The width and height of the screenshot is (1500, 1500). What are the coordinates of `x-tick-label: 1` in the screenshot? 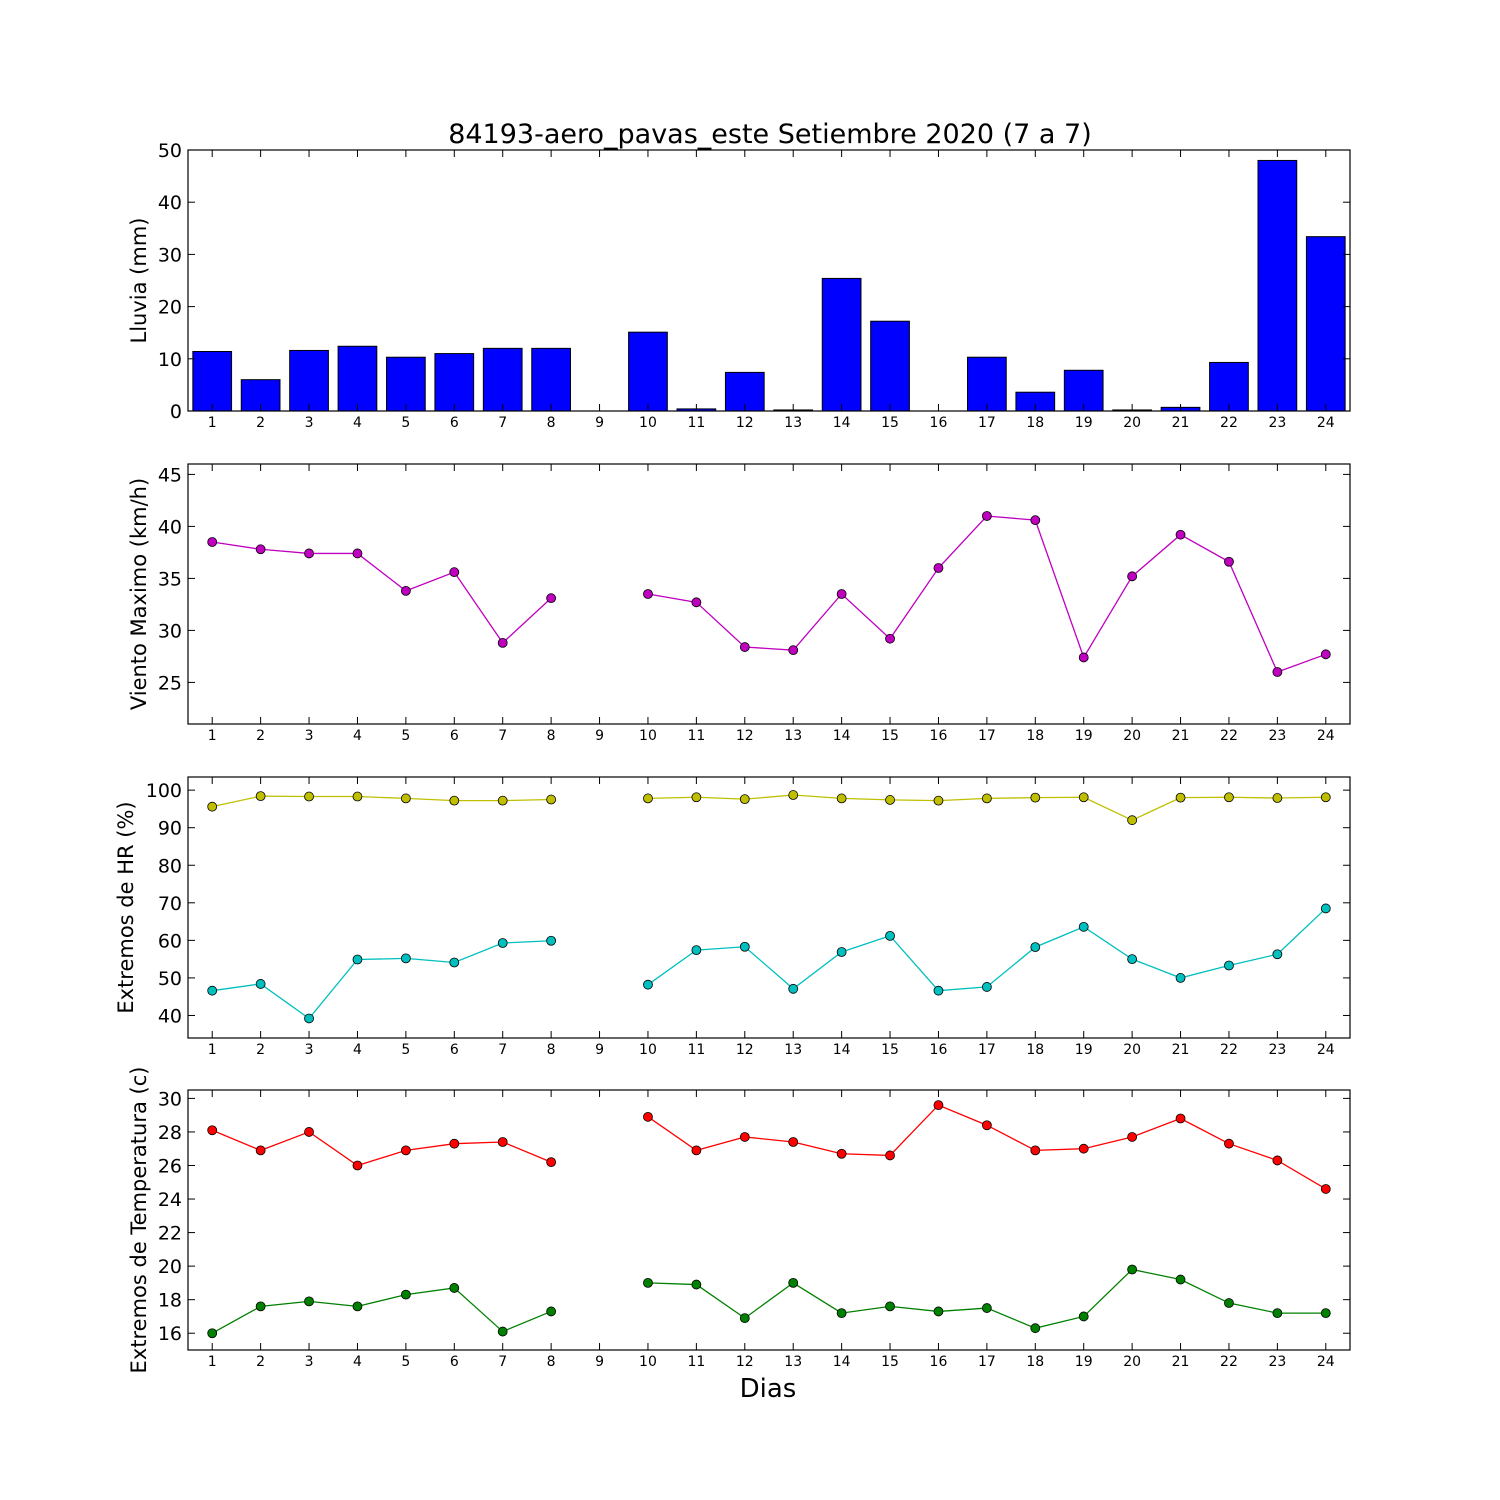 It's located at (212, 1050).